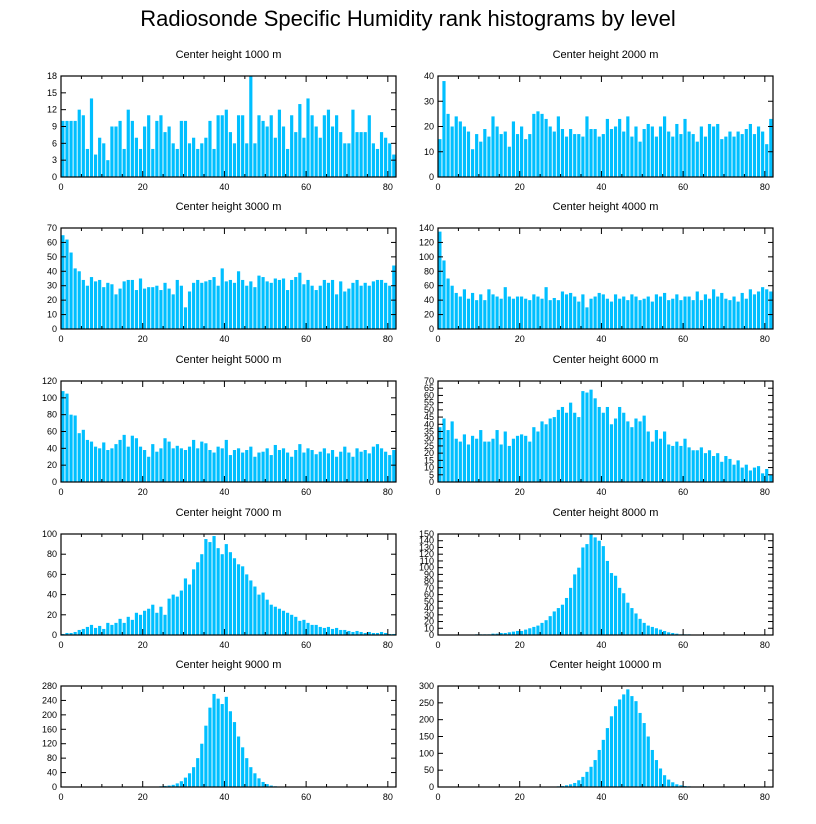 The width and height of the screenshot is (816, 824). Describe the element at coordinates (54, 160) in the screenshot. I see `y-tick-label: 3` at that location.